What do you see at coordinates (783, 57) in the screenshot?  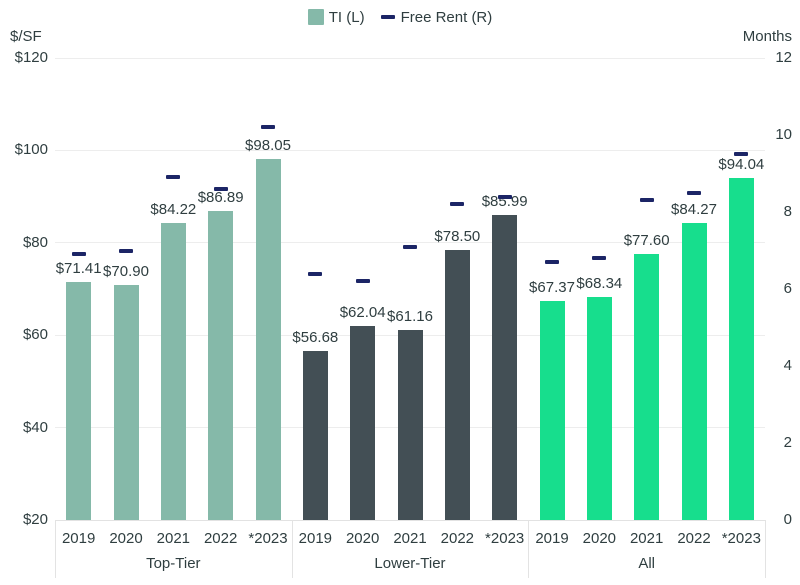 I see `right-axis-tick: 12` at bounding box center [783, 57].